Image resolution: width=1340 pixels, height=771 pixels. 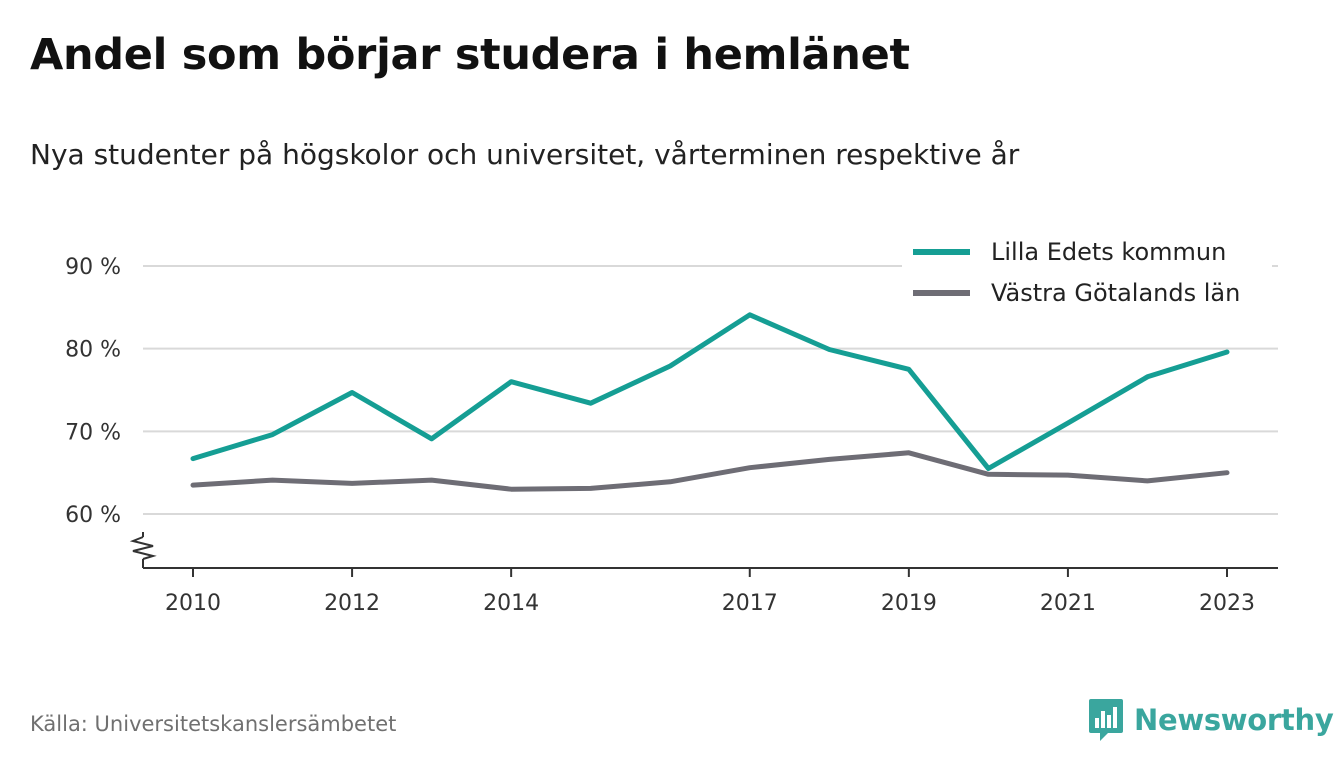 What do you see at coordinates (1087, 277) in the screenshot?
I see `legend: Lilla Edets kommun Västra Götalands län` at bounding box center [1087, 277].